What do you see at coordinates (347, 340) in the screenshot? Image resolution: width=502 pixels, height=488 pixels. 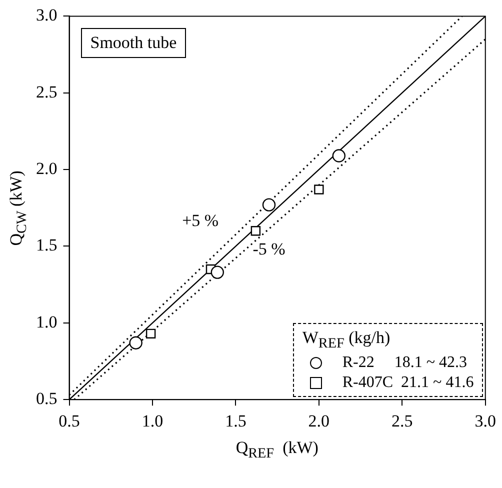 I see `legend-title: W$_{REF}$ (kg/h)` at bounding box center [347, 340].